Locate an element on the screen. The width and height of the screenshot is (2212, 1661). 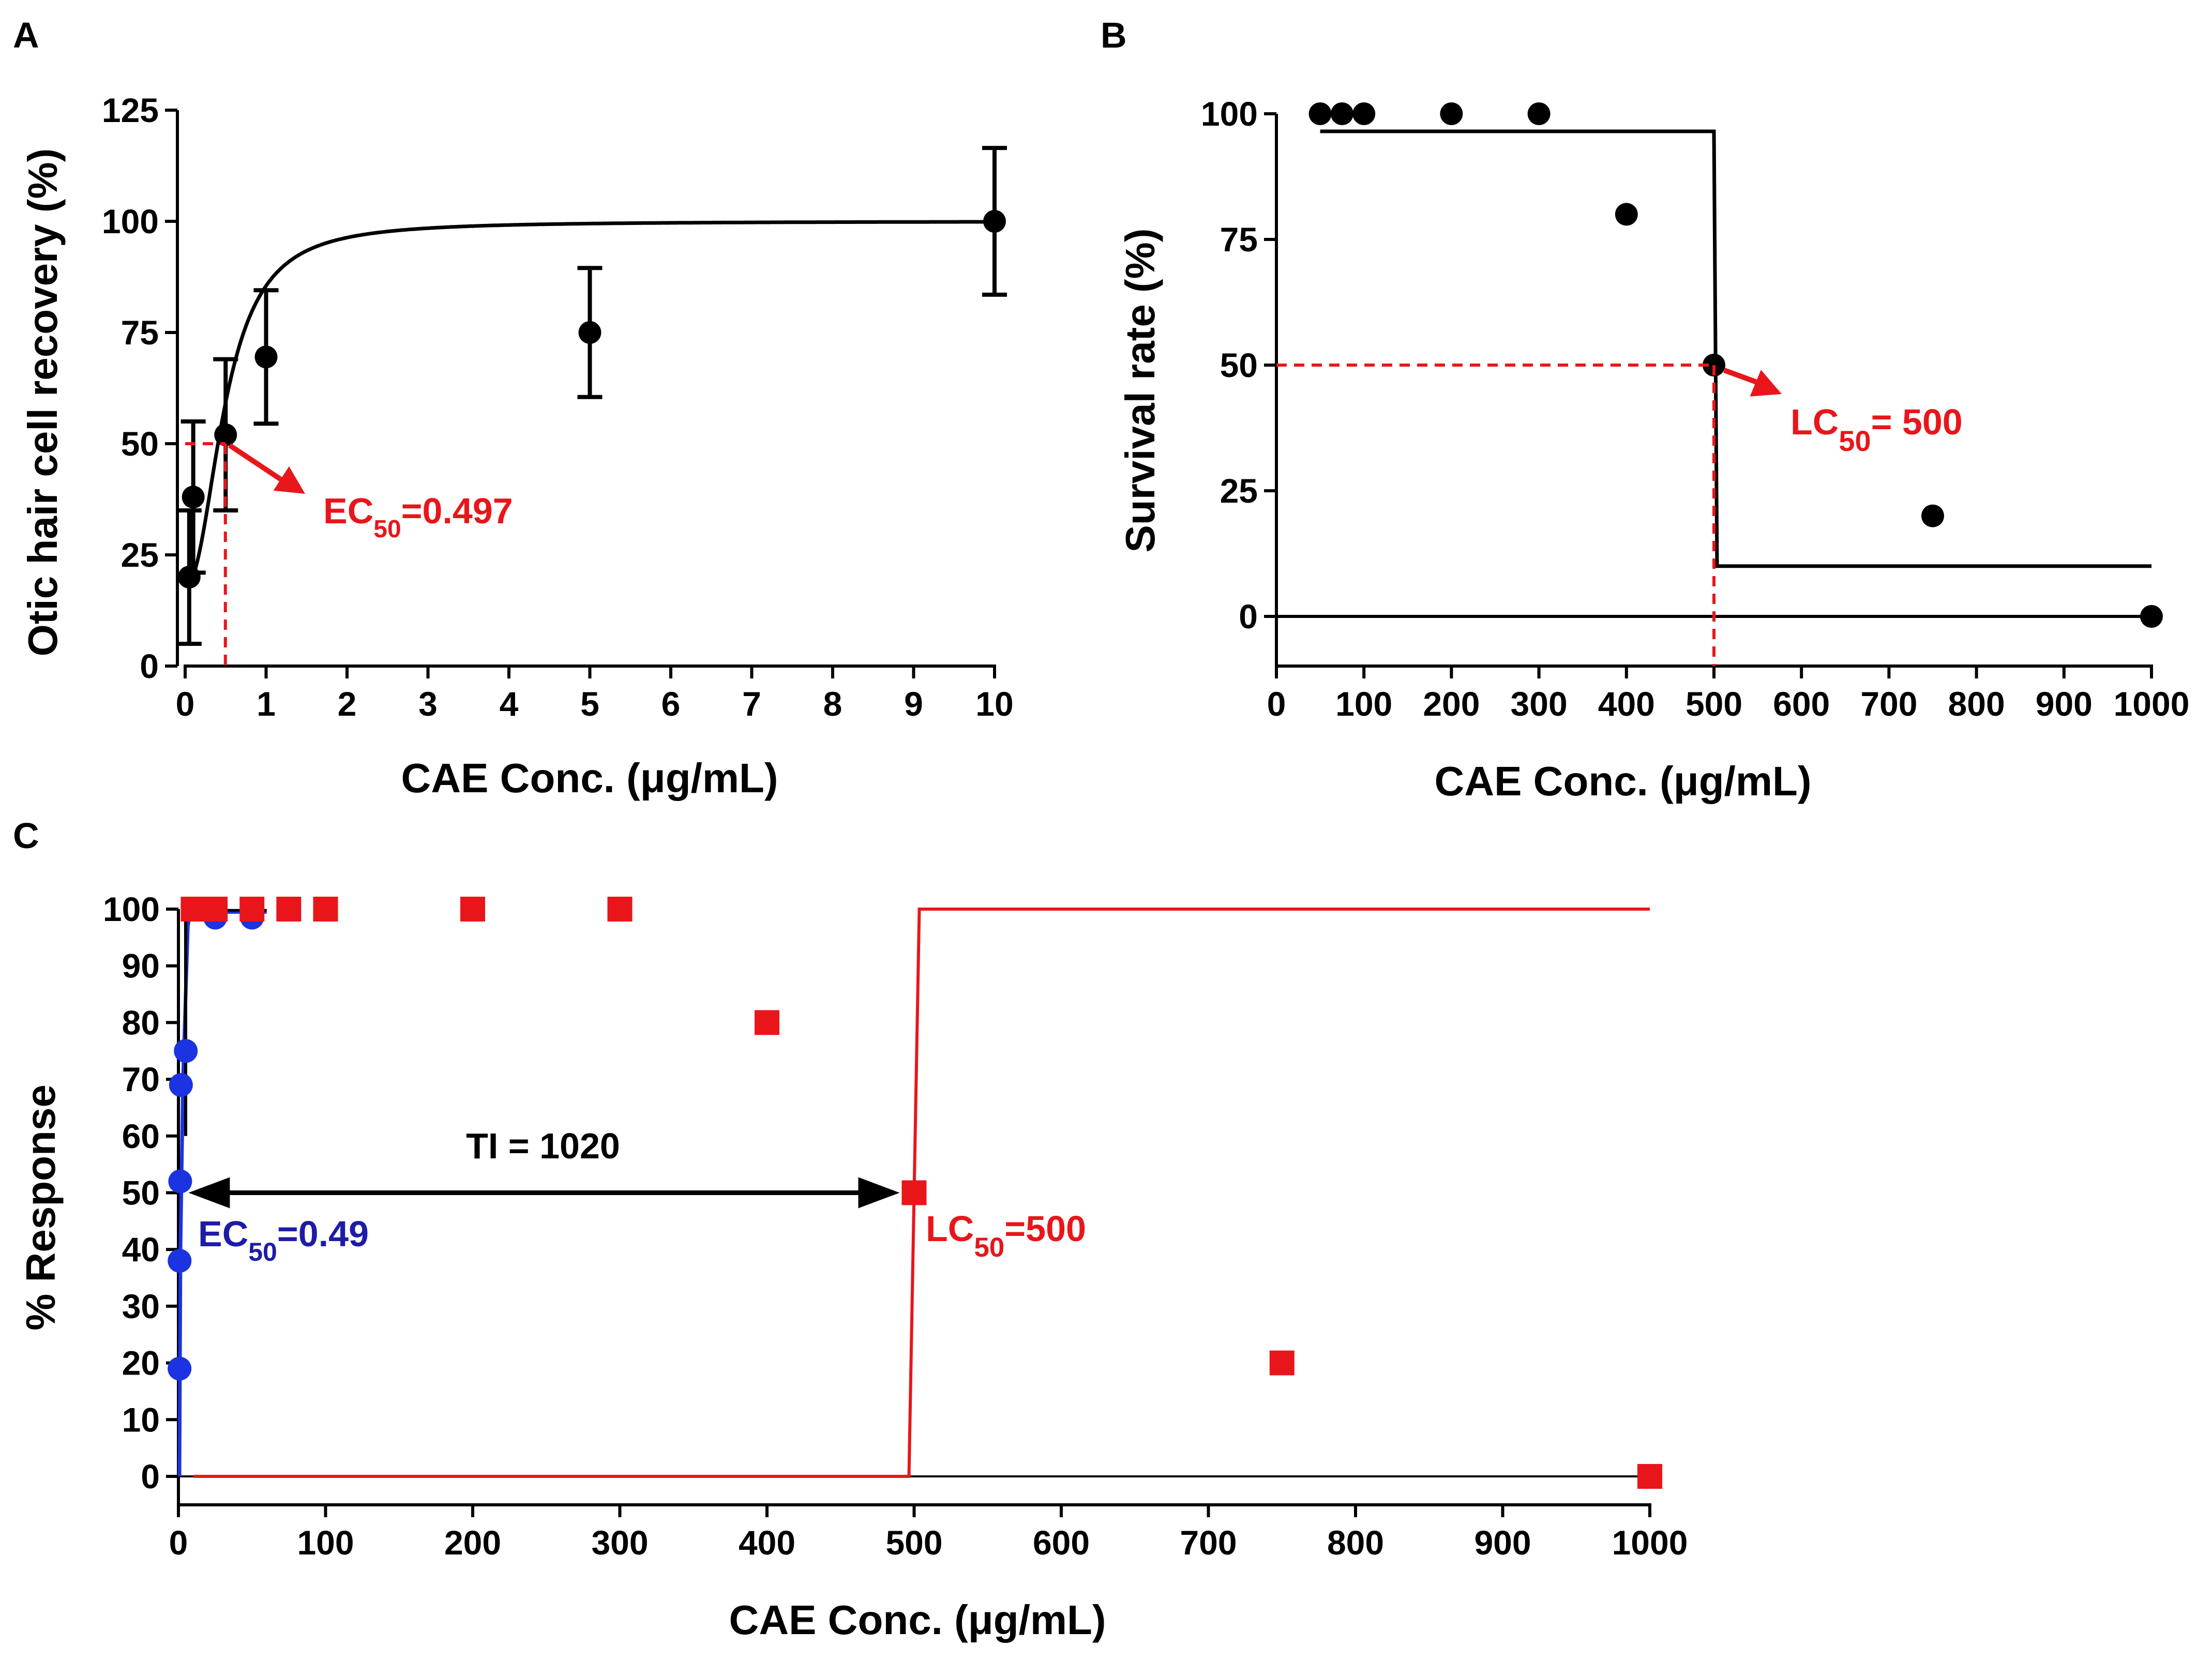
panel-a-ec50-label: EC50=0.497 is located at coordinates (418, 517).